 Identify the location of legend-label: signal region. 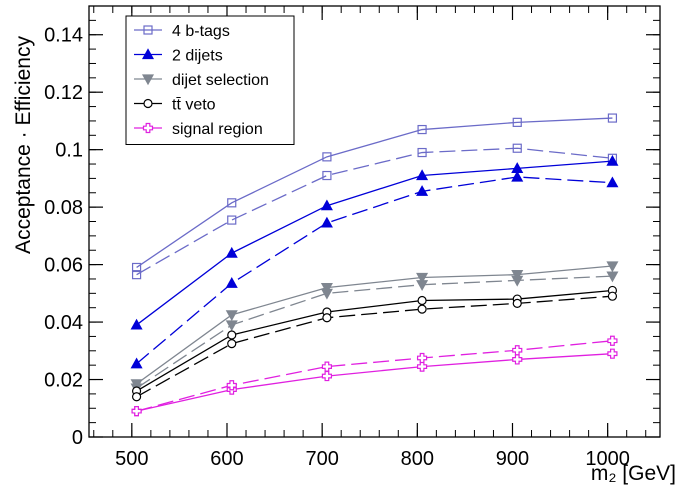
(217, 129).